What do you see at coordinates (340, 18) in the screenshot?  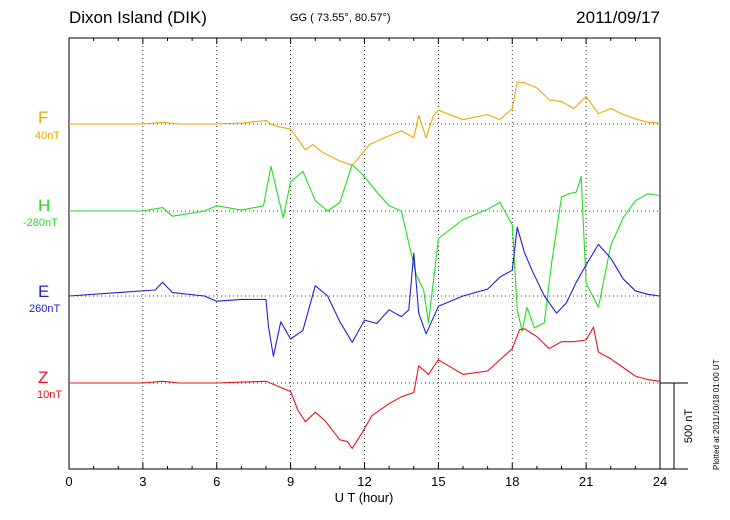 I see `station-coordinates: GG ( 73.55°, 80.57°)` at bounding box center [340, 18].